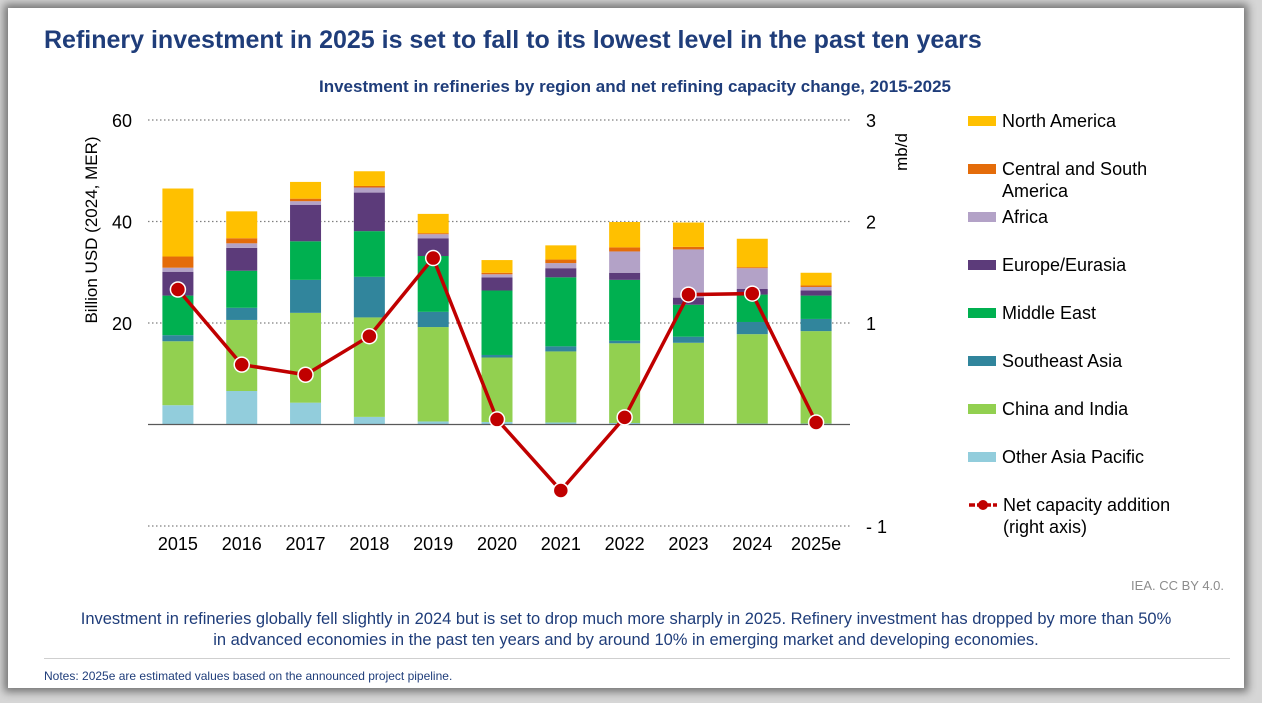 This screenshot has height=703, width=1262. I want to click on legend-label: Europe/Eurasia, so click(1064, 265).